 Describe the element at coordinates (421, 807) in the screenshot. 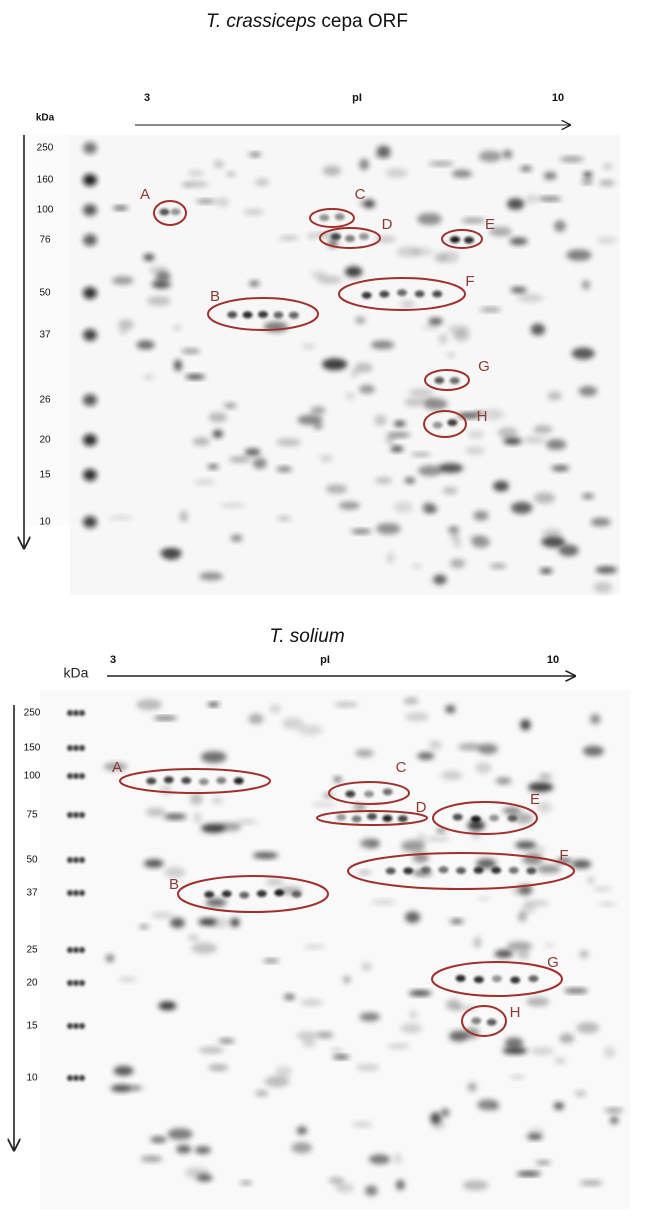

I see `spot-label: D` at that location.